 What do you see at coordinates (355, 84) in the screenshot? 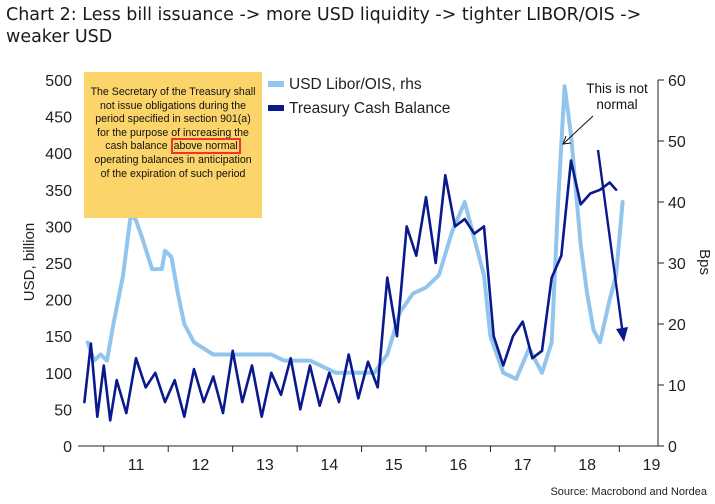
I see `legend-label-libor: USD Libor/OIS, rhs` at bounding box center [355, 84].